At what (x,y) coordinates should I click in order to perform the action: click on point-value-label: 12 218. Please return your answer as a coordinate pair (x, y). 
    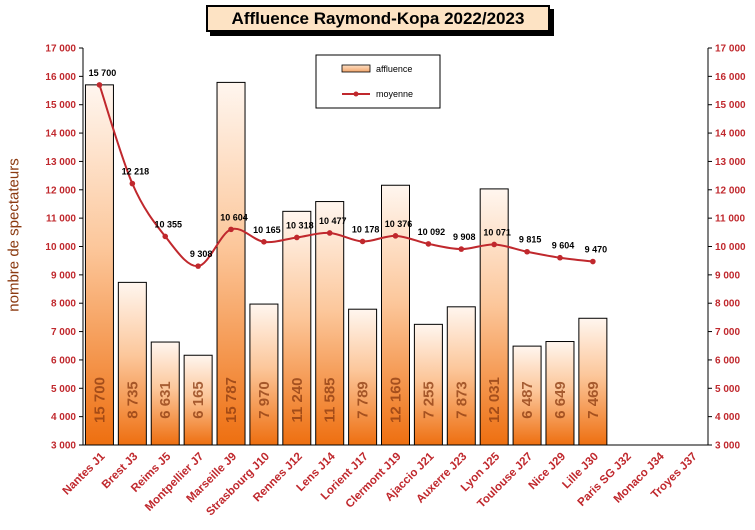
    Looking at the image, I should click on (136, 172).